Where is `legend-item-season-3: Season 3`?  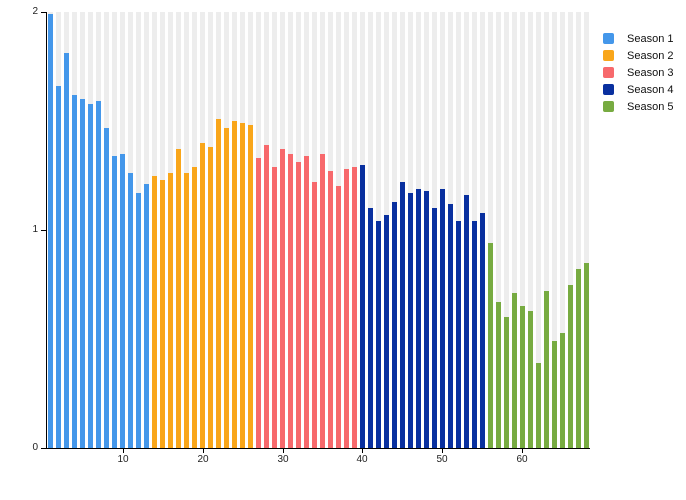
legend-item-season-3: Season 3 is located at coordinates (638, 72).